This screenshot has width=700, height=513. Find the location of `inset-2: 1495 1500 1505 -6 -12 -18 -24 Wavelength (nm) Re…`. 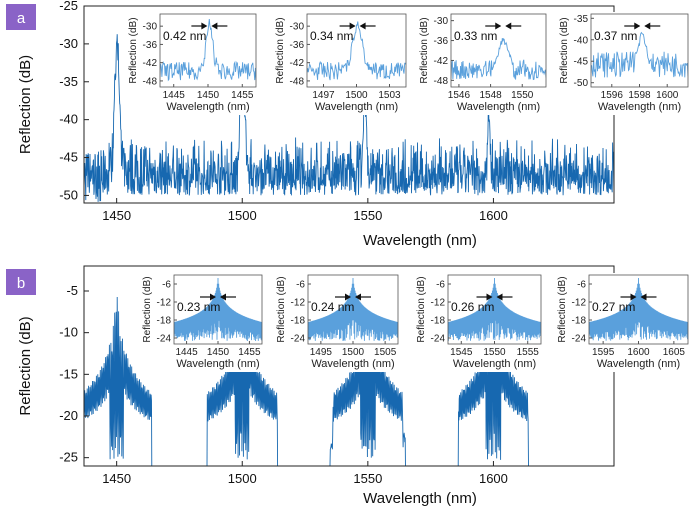

inset-2: 1495 1500 1505 -6 -12 -18 -24 Wavelength (nm) Re… is located at coordinates (338, 322).